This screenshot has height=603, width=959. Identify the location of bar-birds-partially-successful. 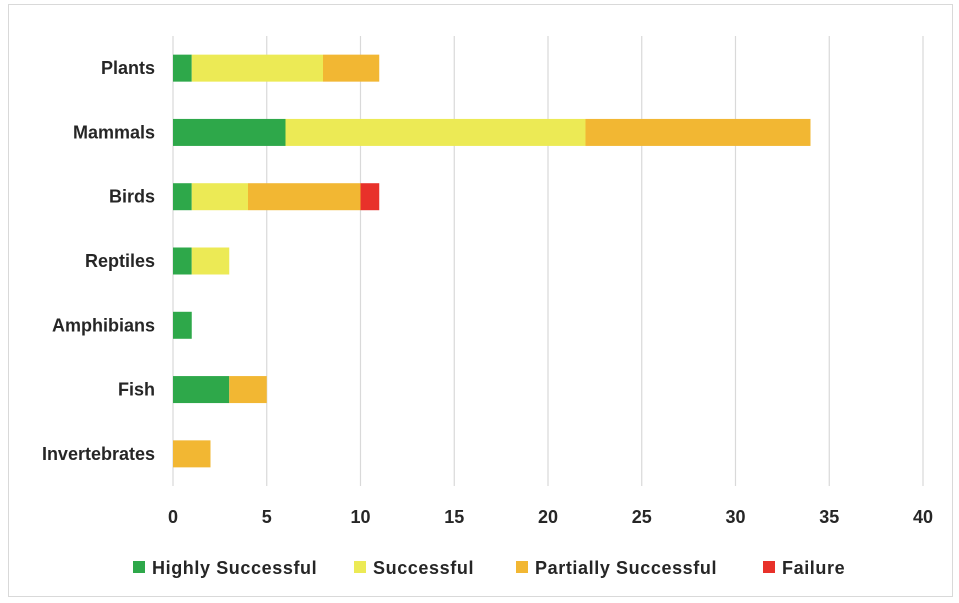
(304, 197).